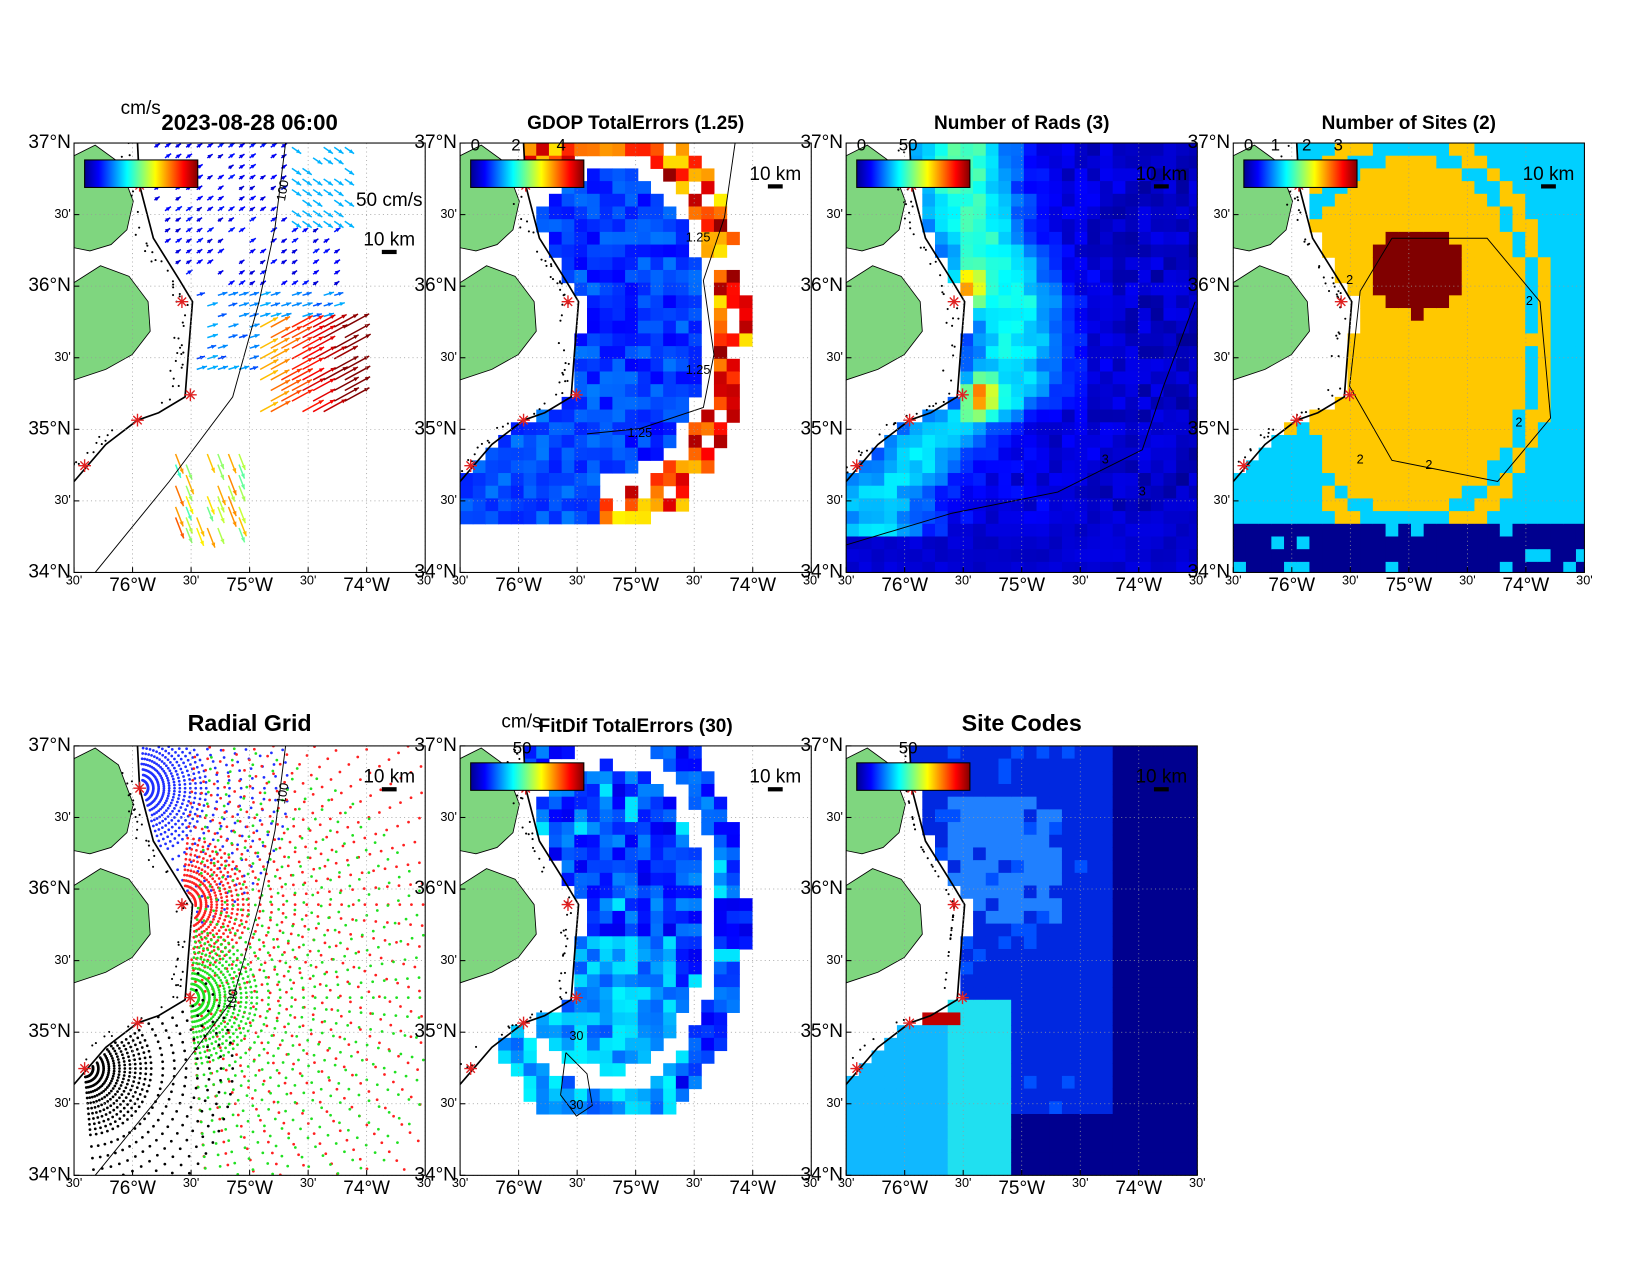 This screenshot has height=1280, width=1650. What do you see at coordinates (62, 357) in the screenshot?
I see `y-tick-label: 30'` at bounding box center [62, 357].